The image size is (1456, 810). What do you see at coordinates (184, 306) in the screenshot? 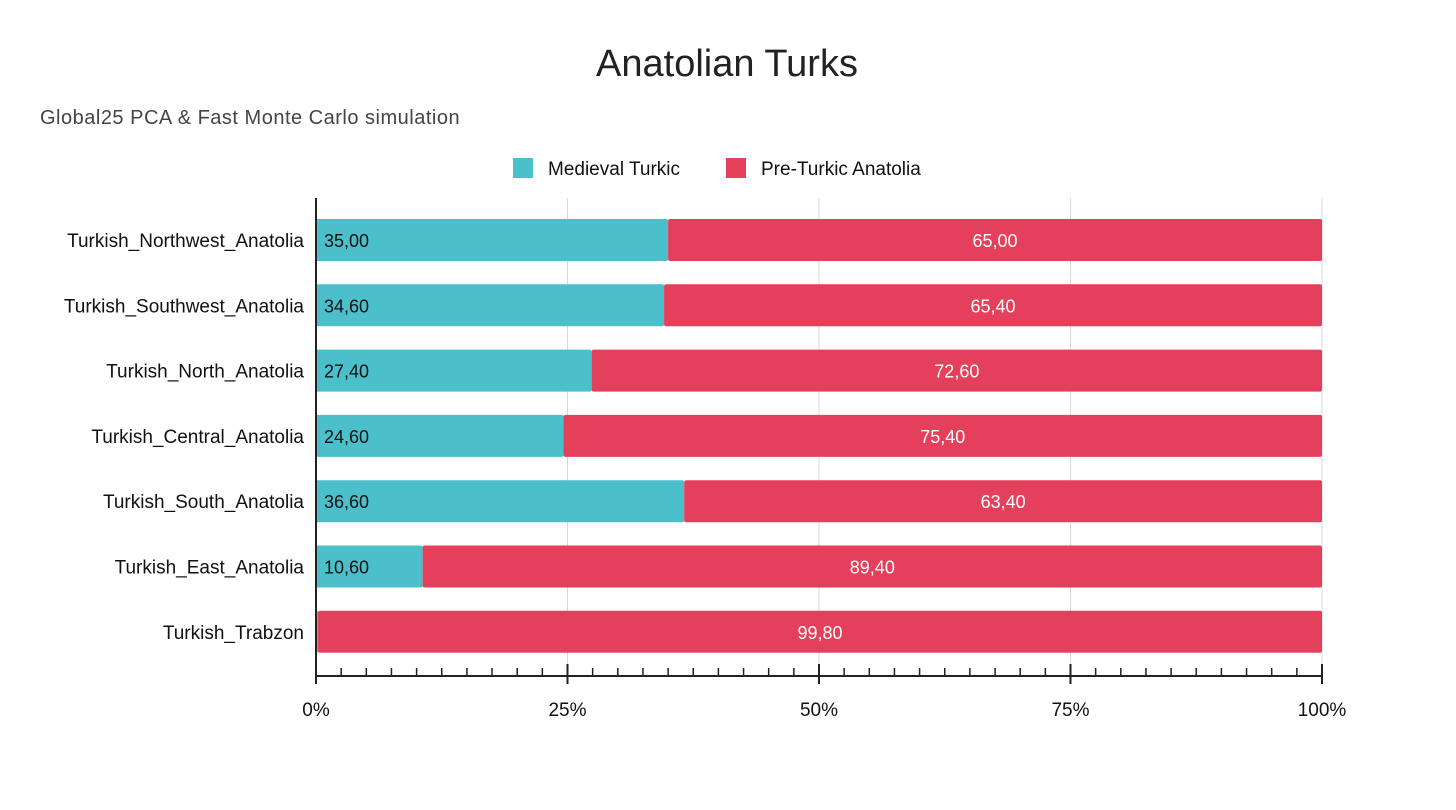
I see `category-label: Turkish_Southwest_Anatolia` at bounding box center [184, 306].